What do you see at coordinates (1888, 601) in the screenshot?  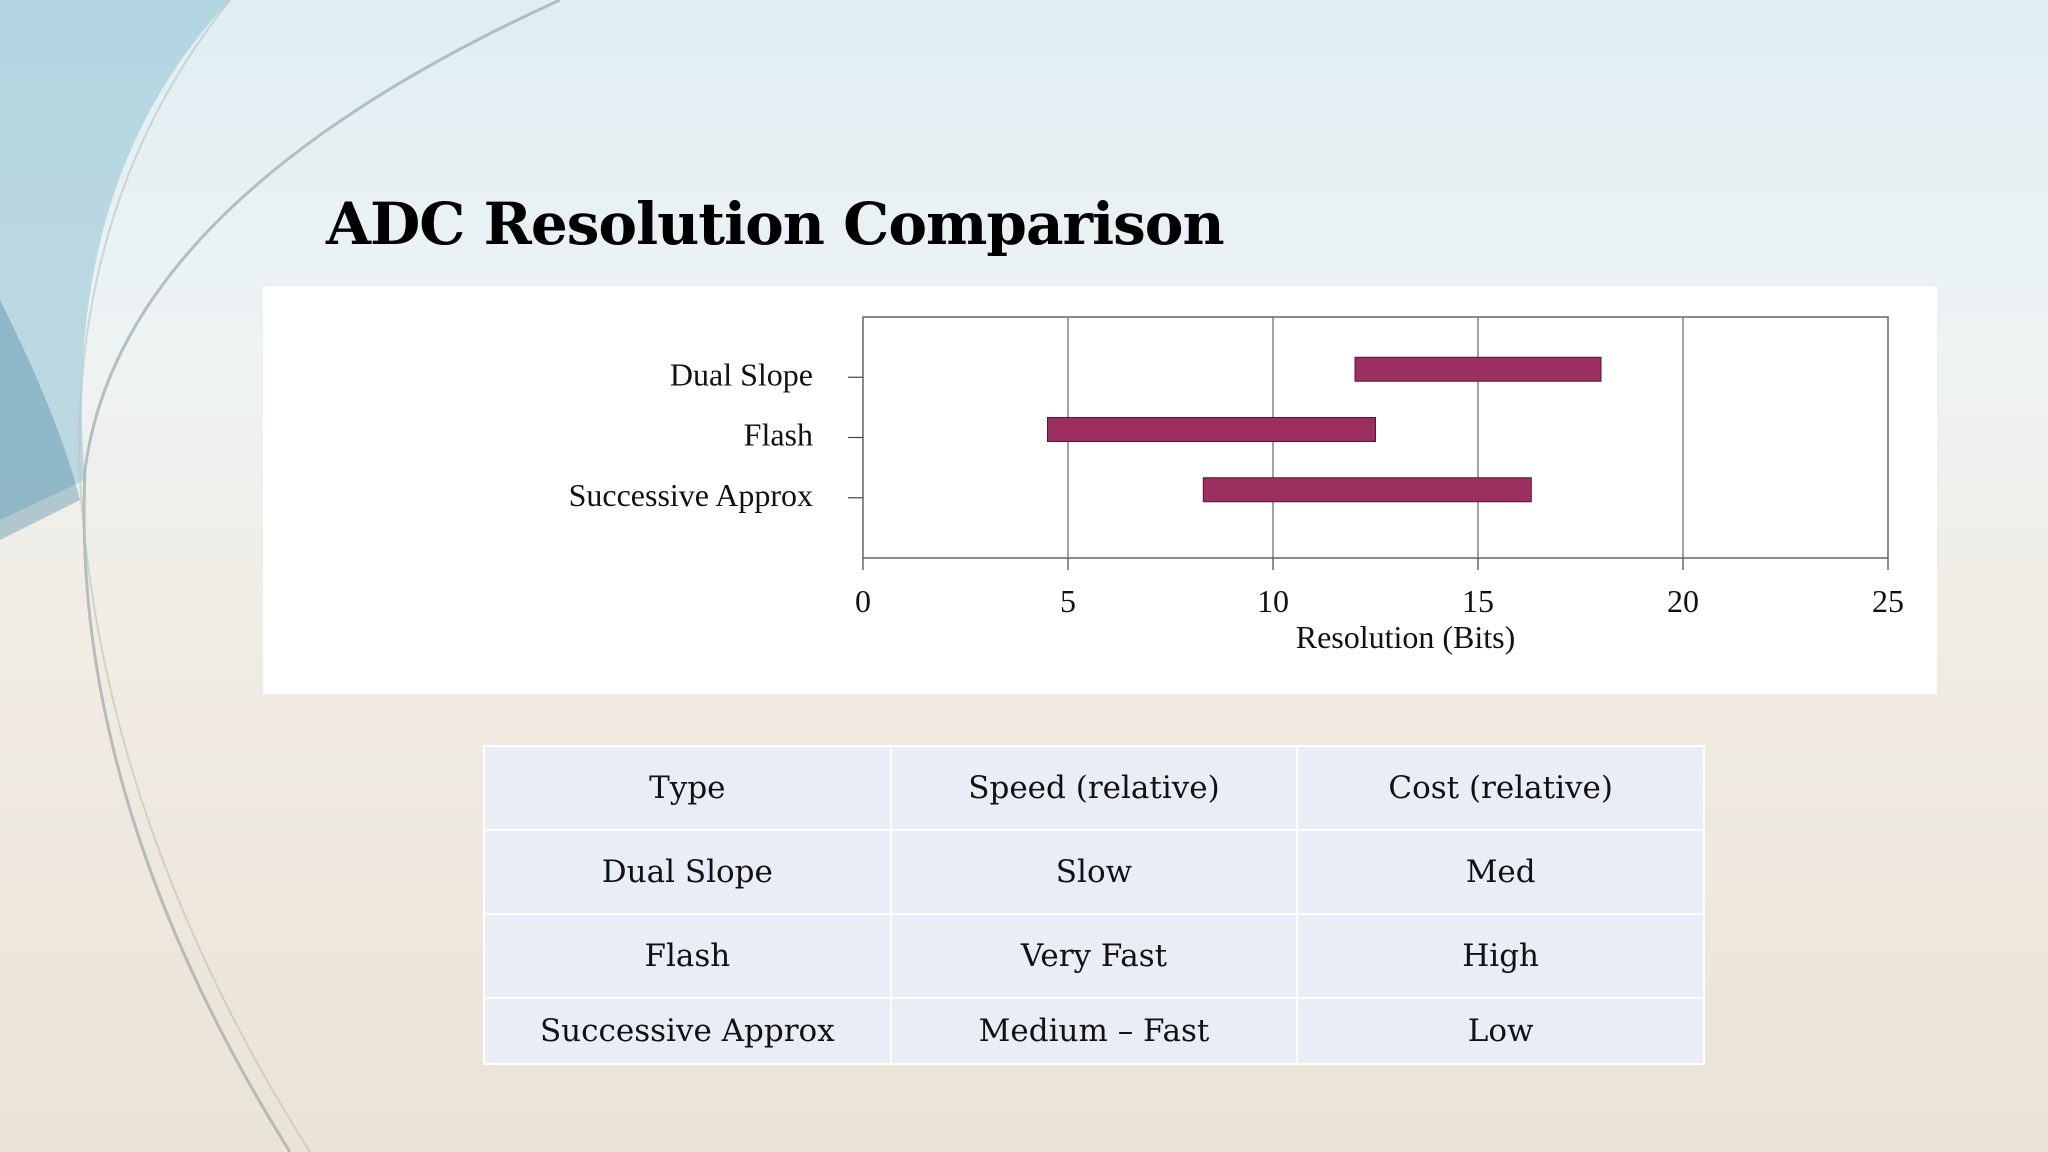 I see `x-tick-label: 25` at bounding box center [1888, 601].